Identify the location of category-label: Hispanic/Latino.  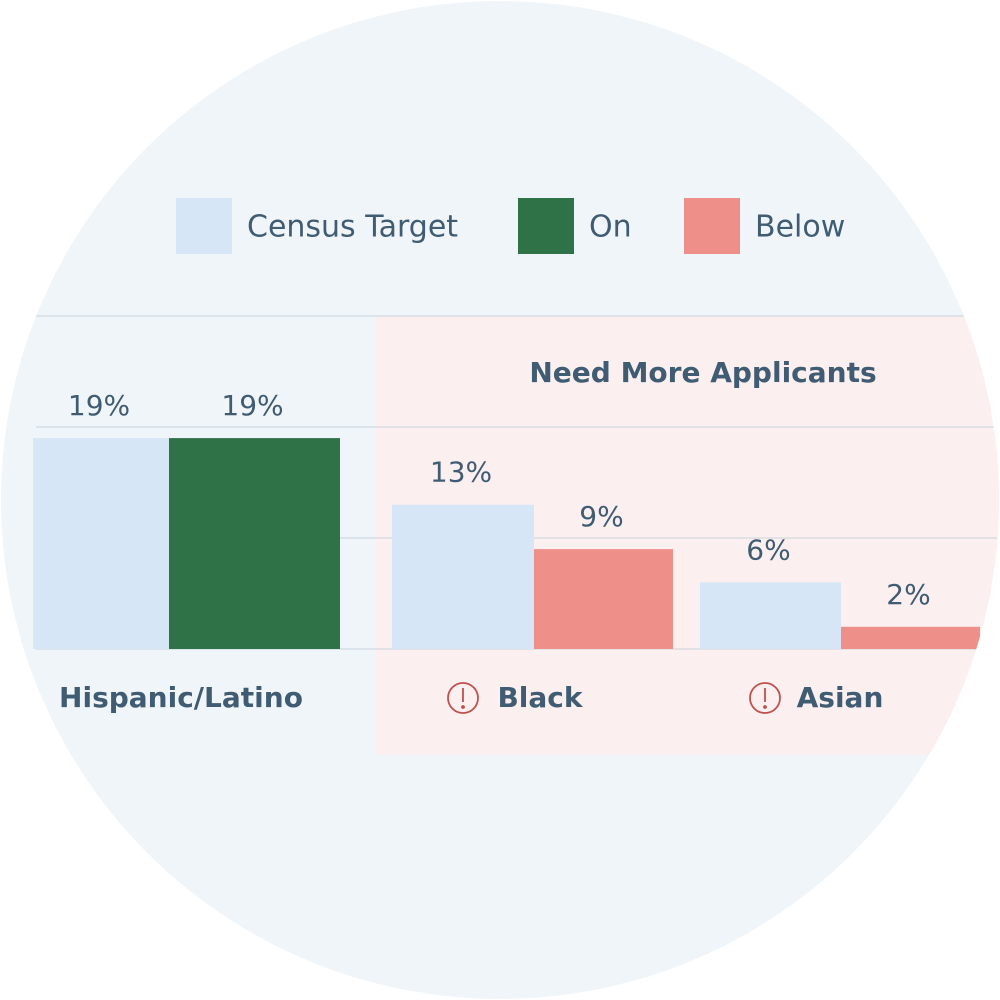
(181, 697).